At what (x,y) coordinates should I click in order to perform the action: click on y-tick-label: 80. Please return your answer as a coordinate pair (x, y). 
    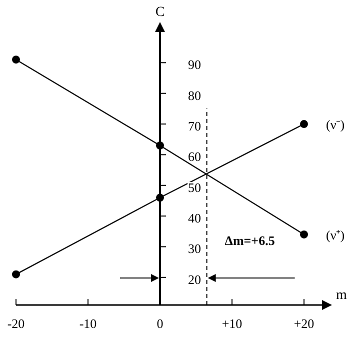
    Looking at the image, I should click on (194, 95).